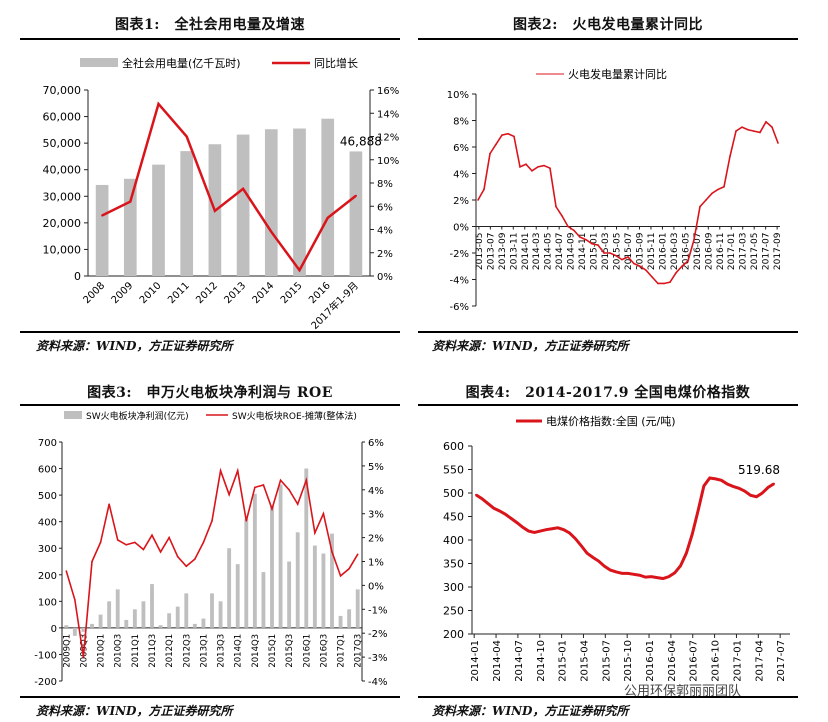  What do you see at coordinates (759, 470) in the screenshot?
I see `data-label-last: 519.68` at bounding box center [759, 470].